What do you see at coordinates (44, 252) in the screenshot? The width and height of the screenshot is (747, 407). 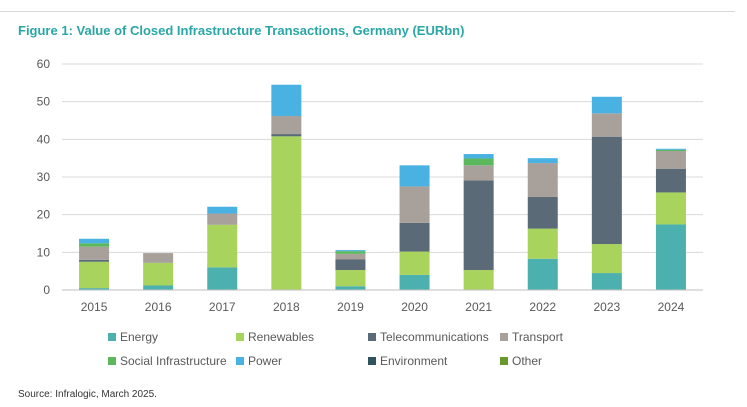 I see `y-tick-label-10: 10` at bounding box center [44, 252].